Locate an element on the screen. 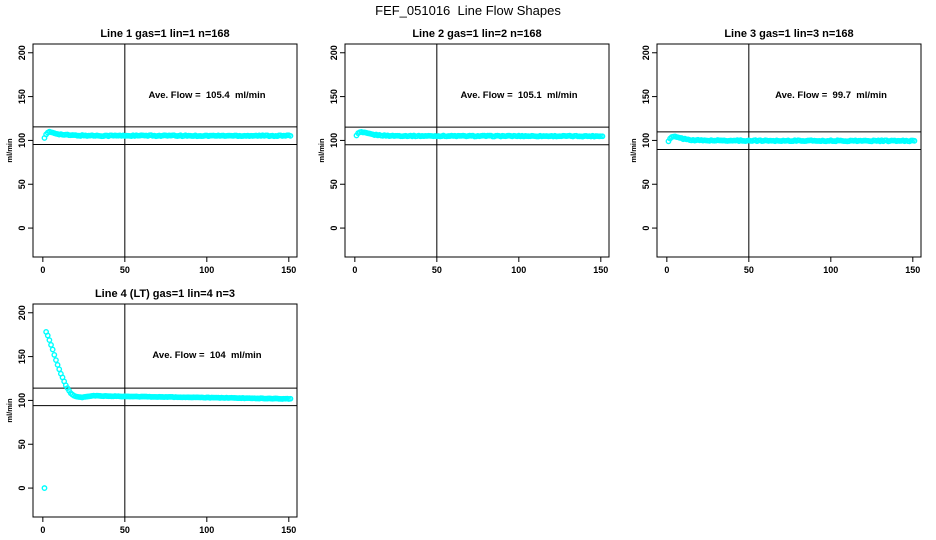  line-1-plot: 0 50 100 150 0 50 100 150 200 ml/min is located at coordinates (151, 159).